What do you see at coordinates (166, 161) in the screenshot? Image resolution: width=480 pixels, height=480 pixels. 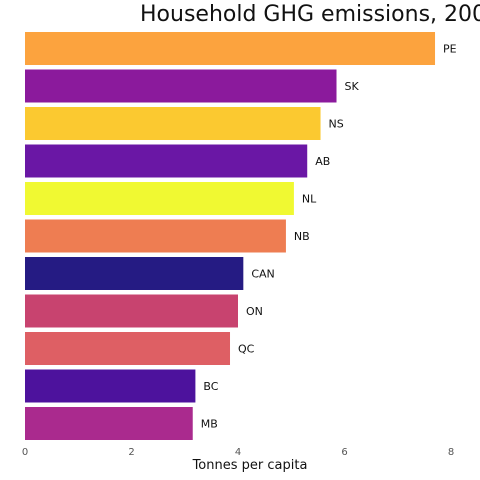 I see `bar-ab` at bounding box center [166, 161].